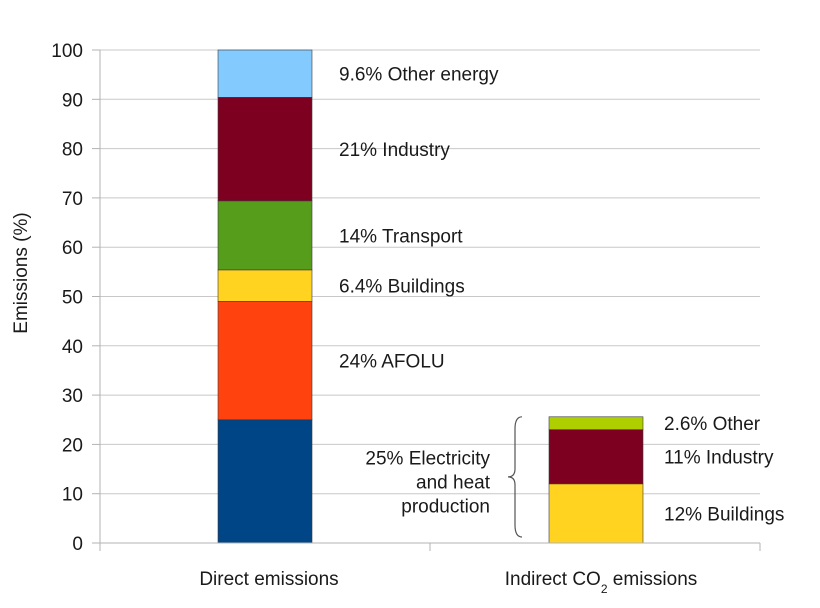 This screenshot has height=608, width=820. I want to click on segment-label-line: 24% AFOLU, so click(392, 362).